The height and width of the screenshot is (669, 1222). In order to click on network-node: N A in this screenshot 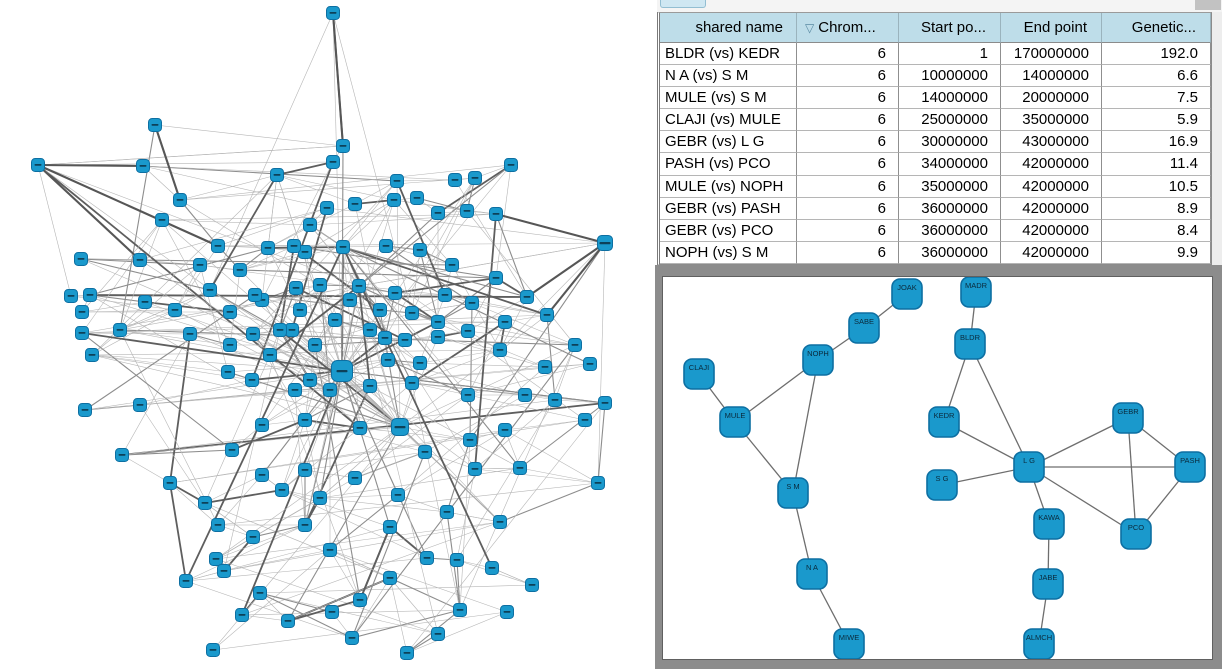, I will do `click(812, 574)`.